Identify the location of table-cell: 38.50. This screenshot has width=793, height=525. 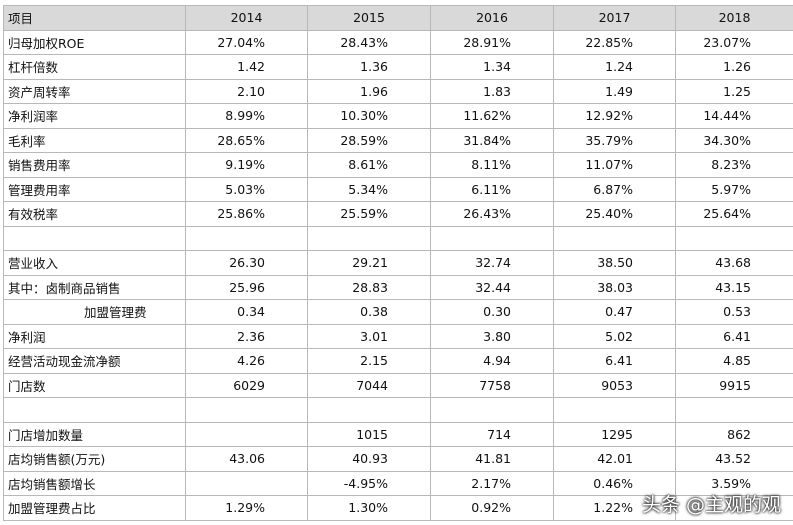
(614, 263).